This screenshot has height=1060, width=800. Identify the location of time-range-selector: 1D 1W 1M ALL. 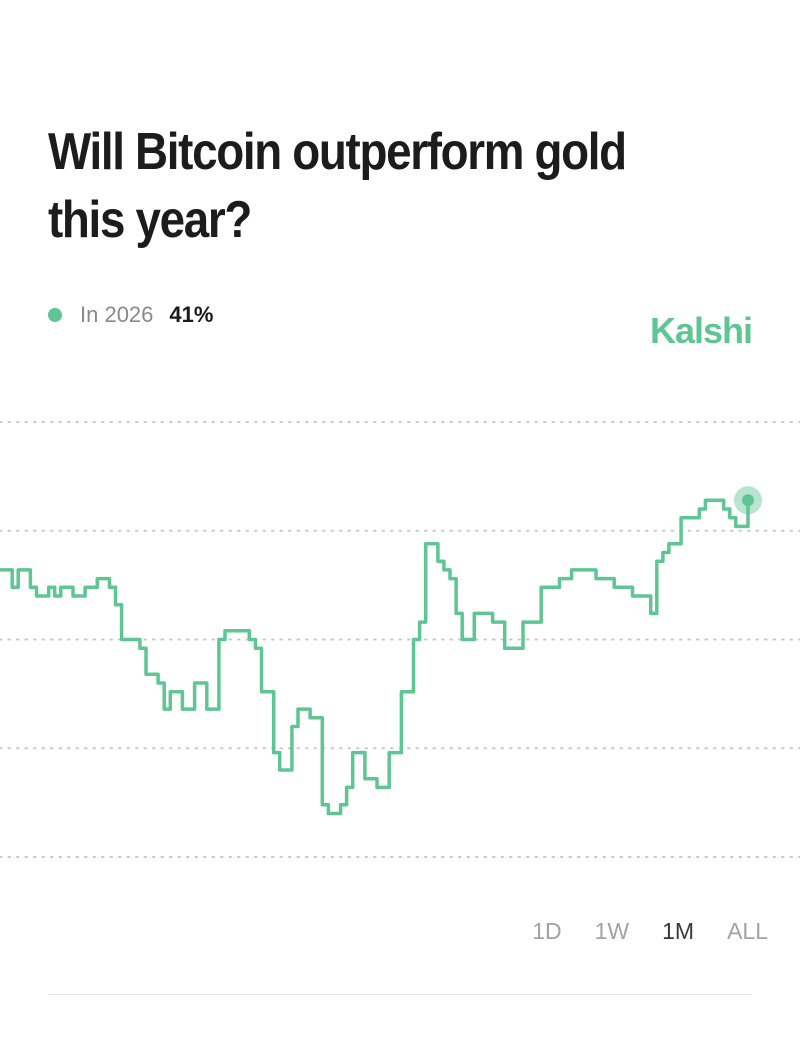
(633, 931).